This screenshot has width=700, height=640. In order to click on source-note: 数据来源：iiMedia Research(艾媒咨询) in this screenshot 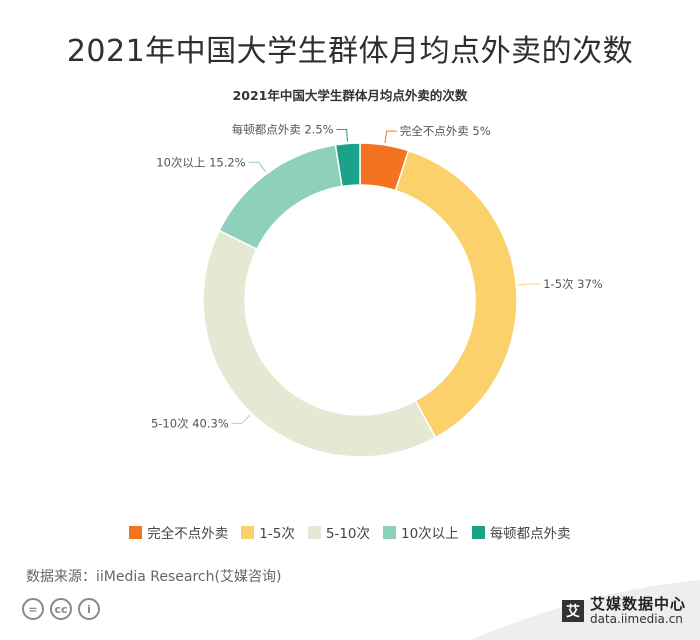, I will do `click(154, 577)`.